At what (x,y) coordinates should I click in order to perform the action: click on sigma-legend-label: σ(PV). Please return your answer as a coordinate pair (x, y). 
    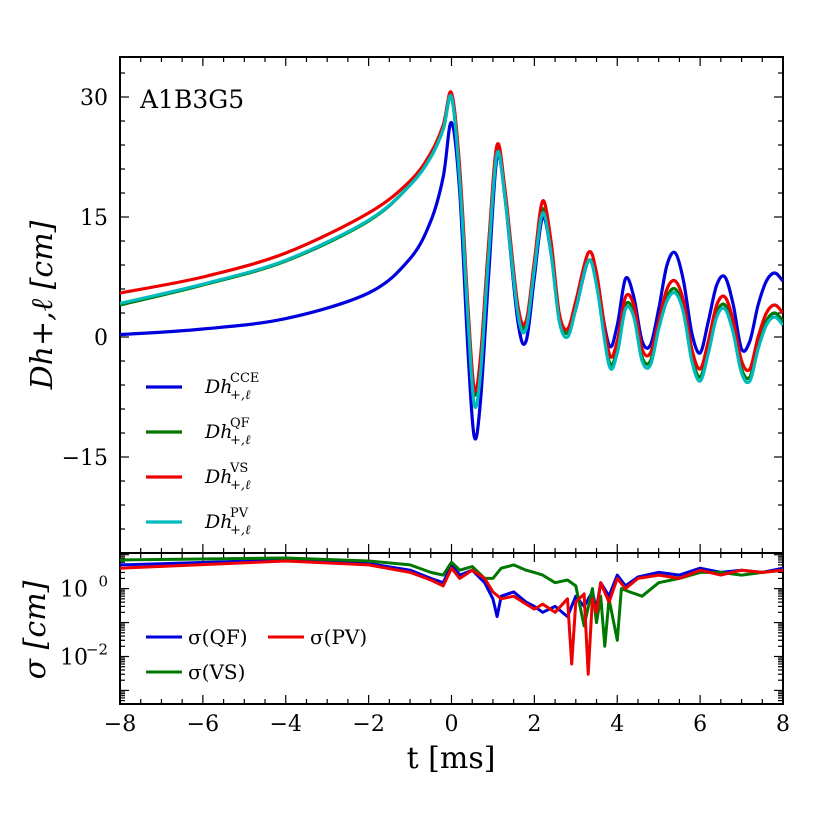
    Looking at the image, I should click on (338, 637).